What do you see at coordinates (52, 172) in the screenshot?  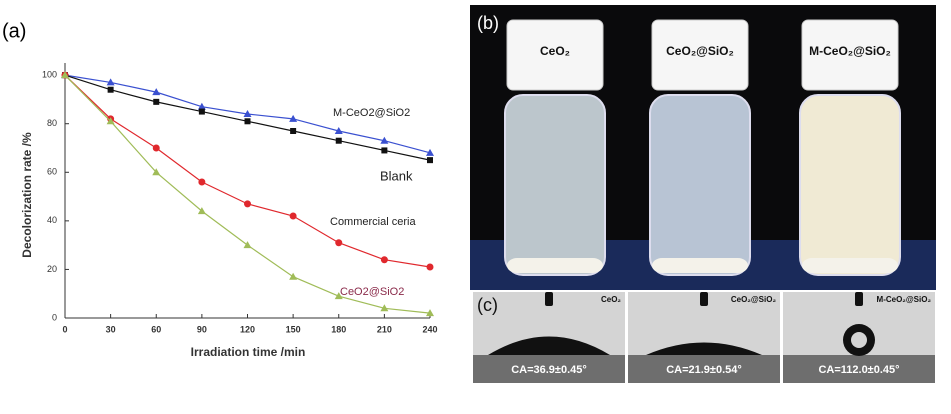 I see `y-tick-label: 60` at bounding box center [52, 172].